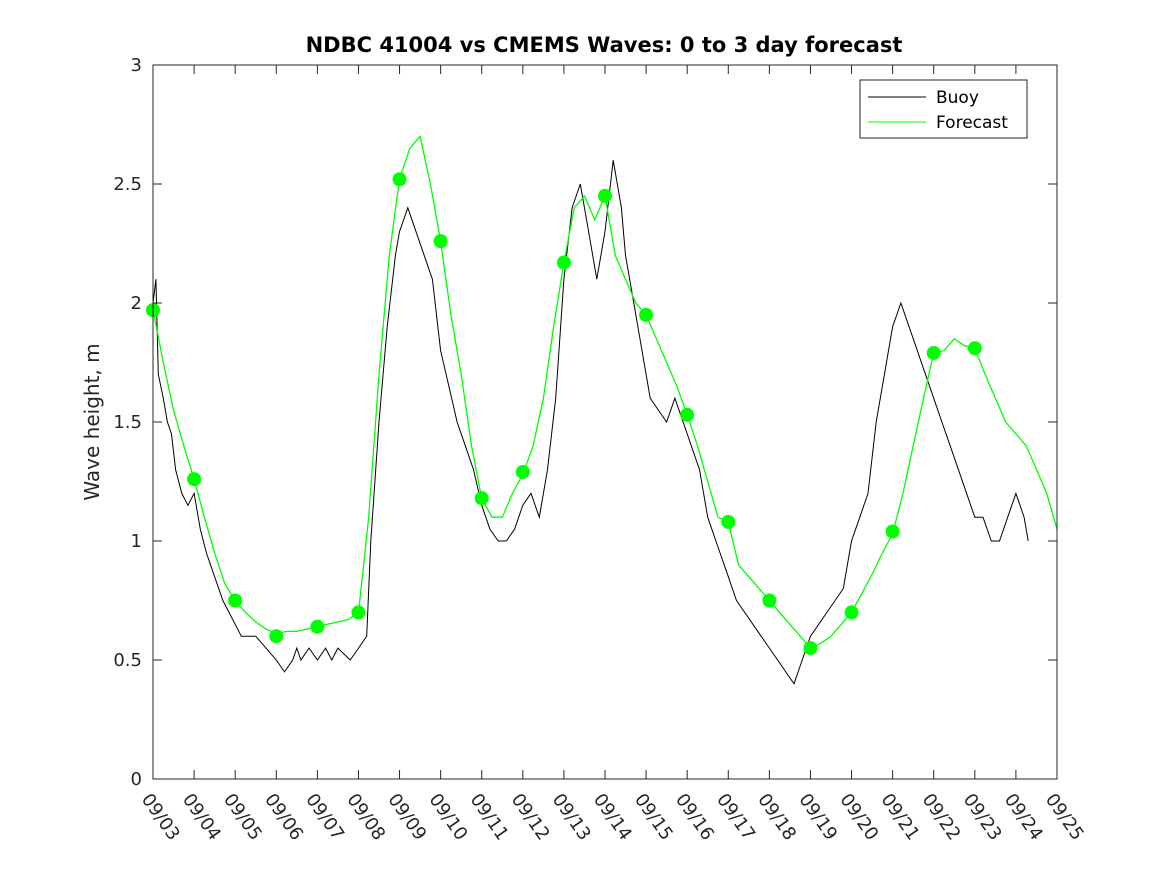 The image size is (1167, 875). Describe the element at coordinates (957, 98) in the screenshot. I see `legend-buoy-label: Buoy` at that location.